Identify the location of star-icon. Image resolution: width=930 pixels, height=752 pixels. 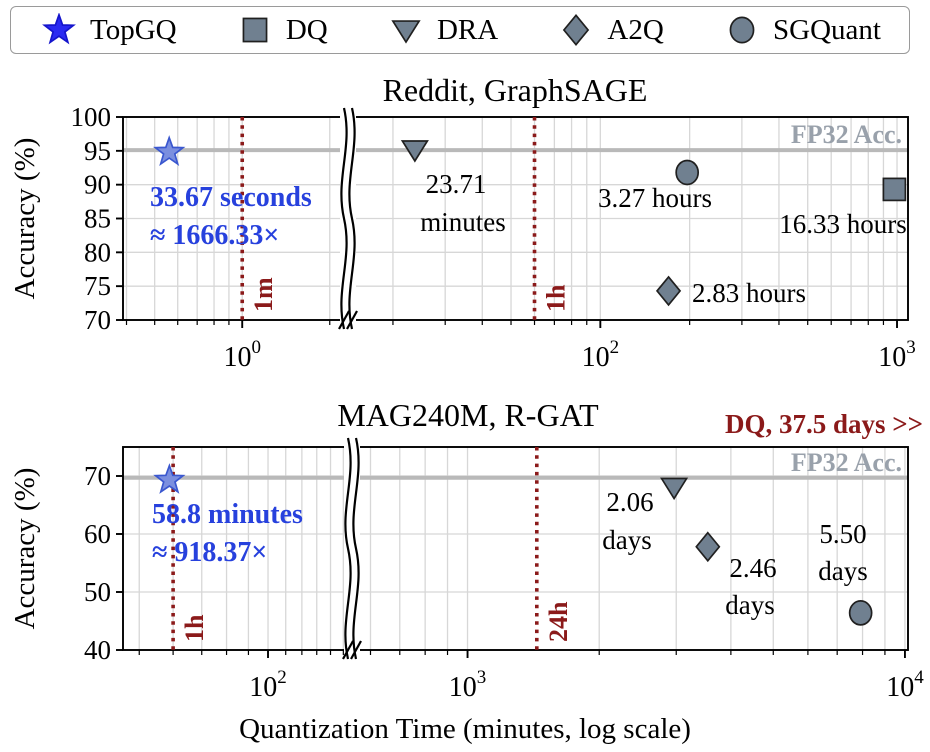
(59, 29).